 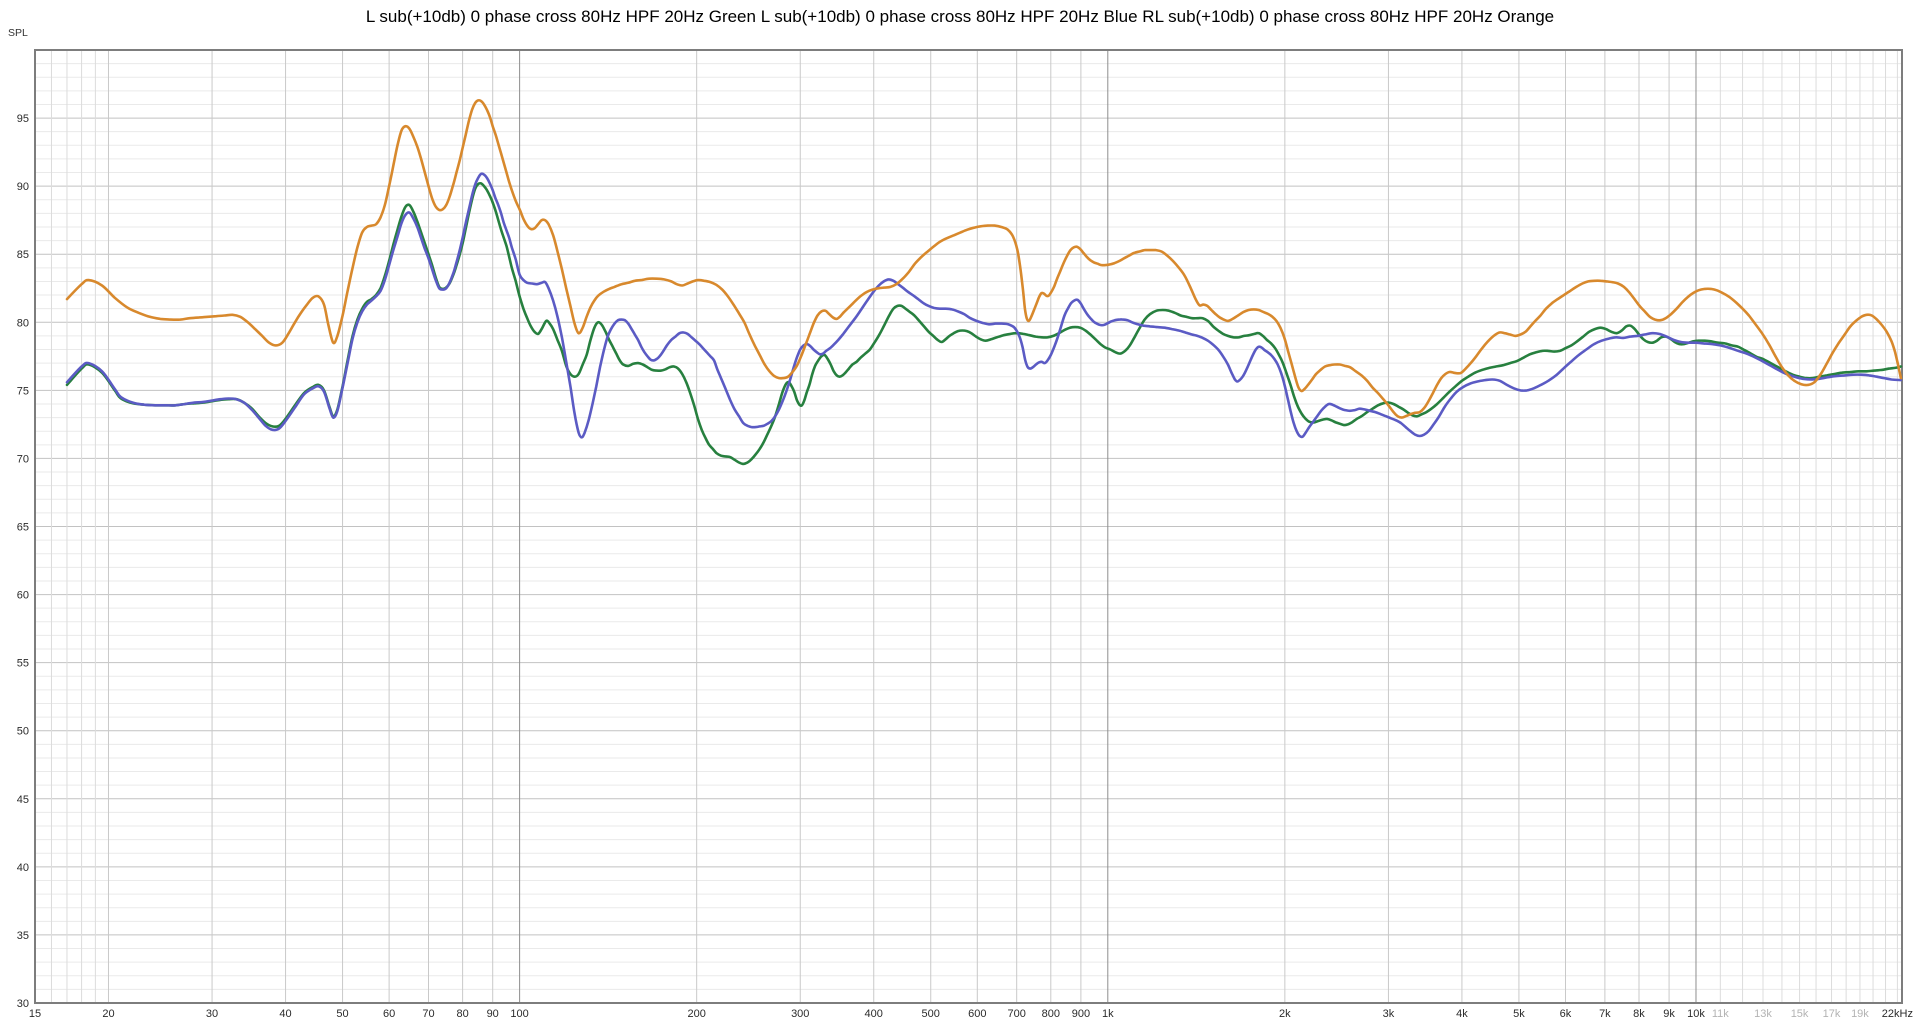 I want to click on x-tick-label: 10k, so click(x=1696, y=1014).